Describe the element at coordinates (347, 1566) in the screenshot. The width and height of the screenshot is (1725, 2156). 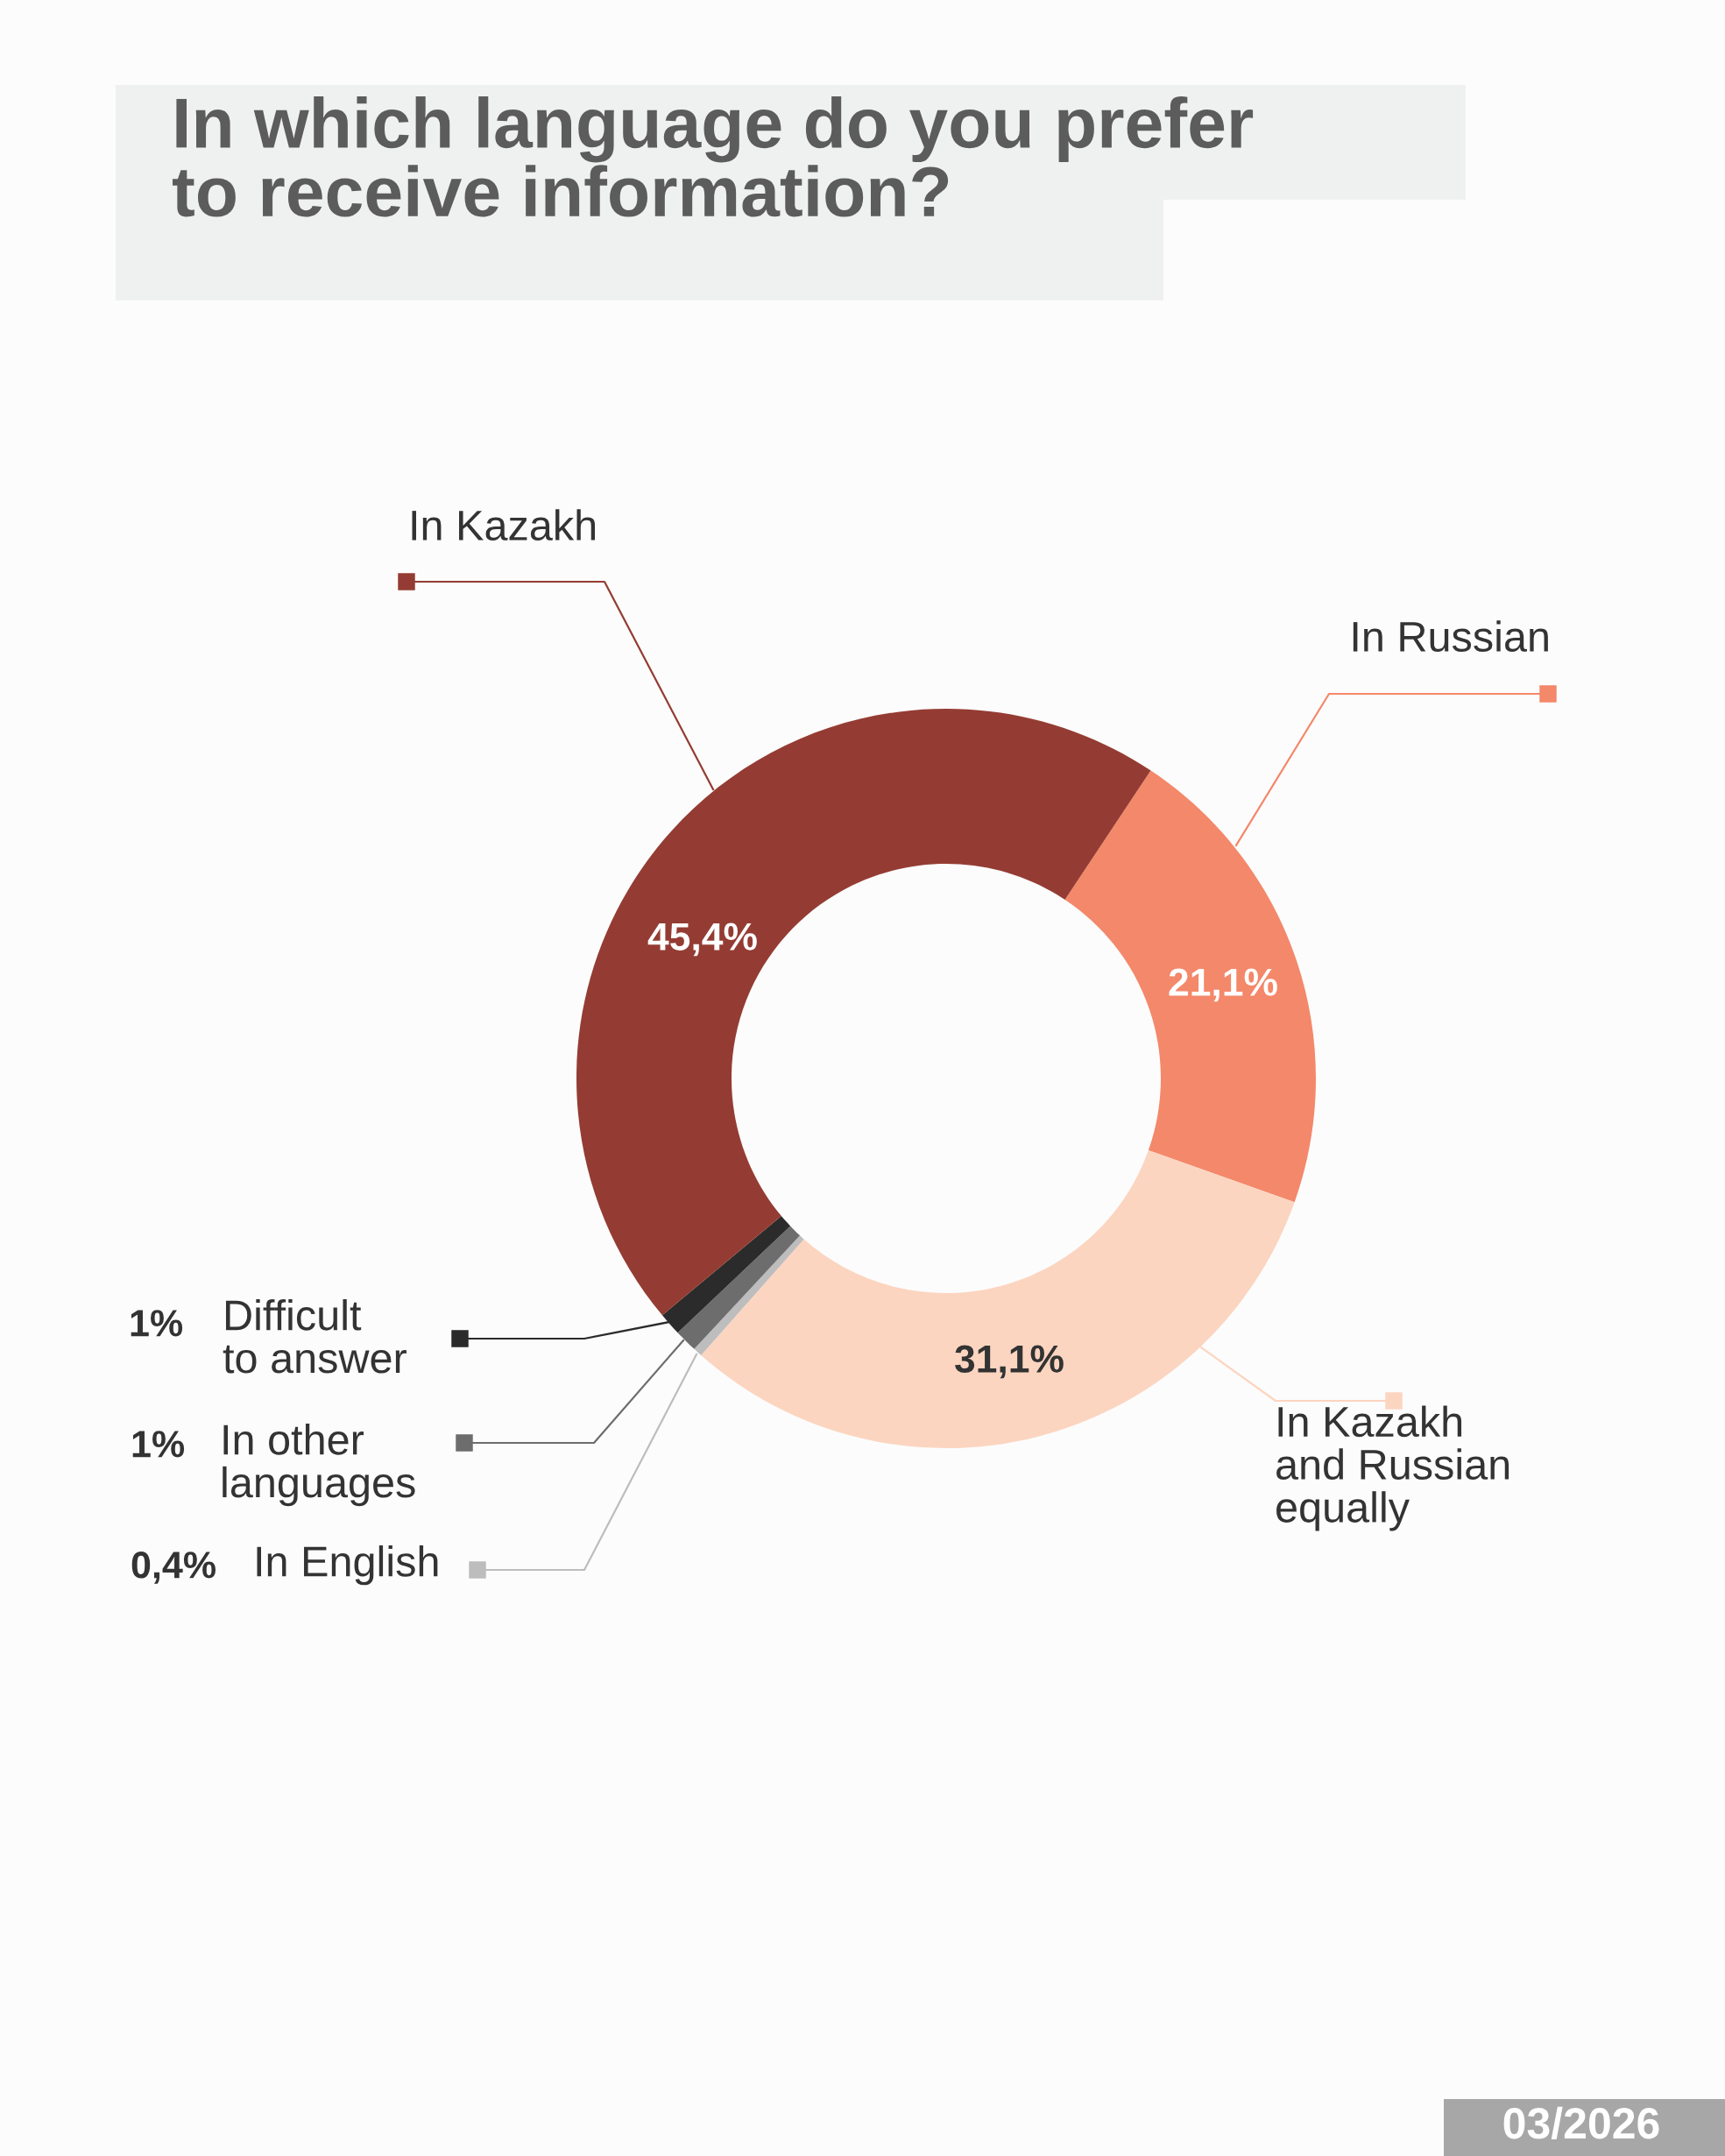
I see `legend-label: In English` at that location.